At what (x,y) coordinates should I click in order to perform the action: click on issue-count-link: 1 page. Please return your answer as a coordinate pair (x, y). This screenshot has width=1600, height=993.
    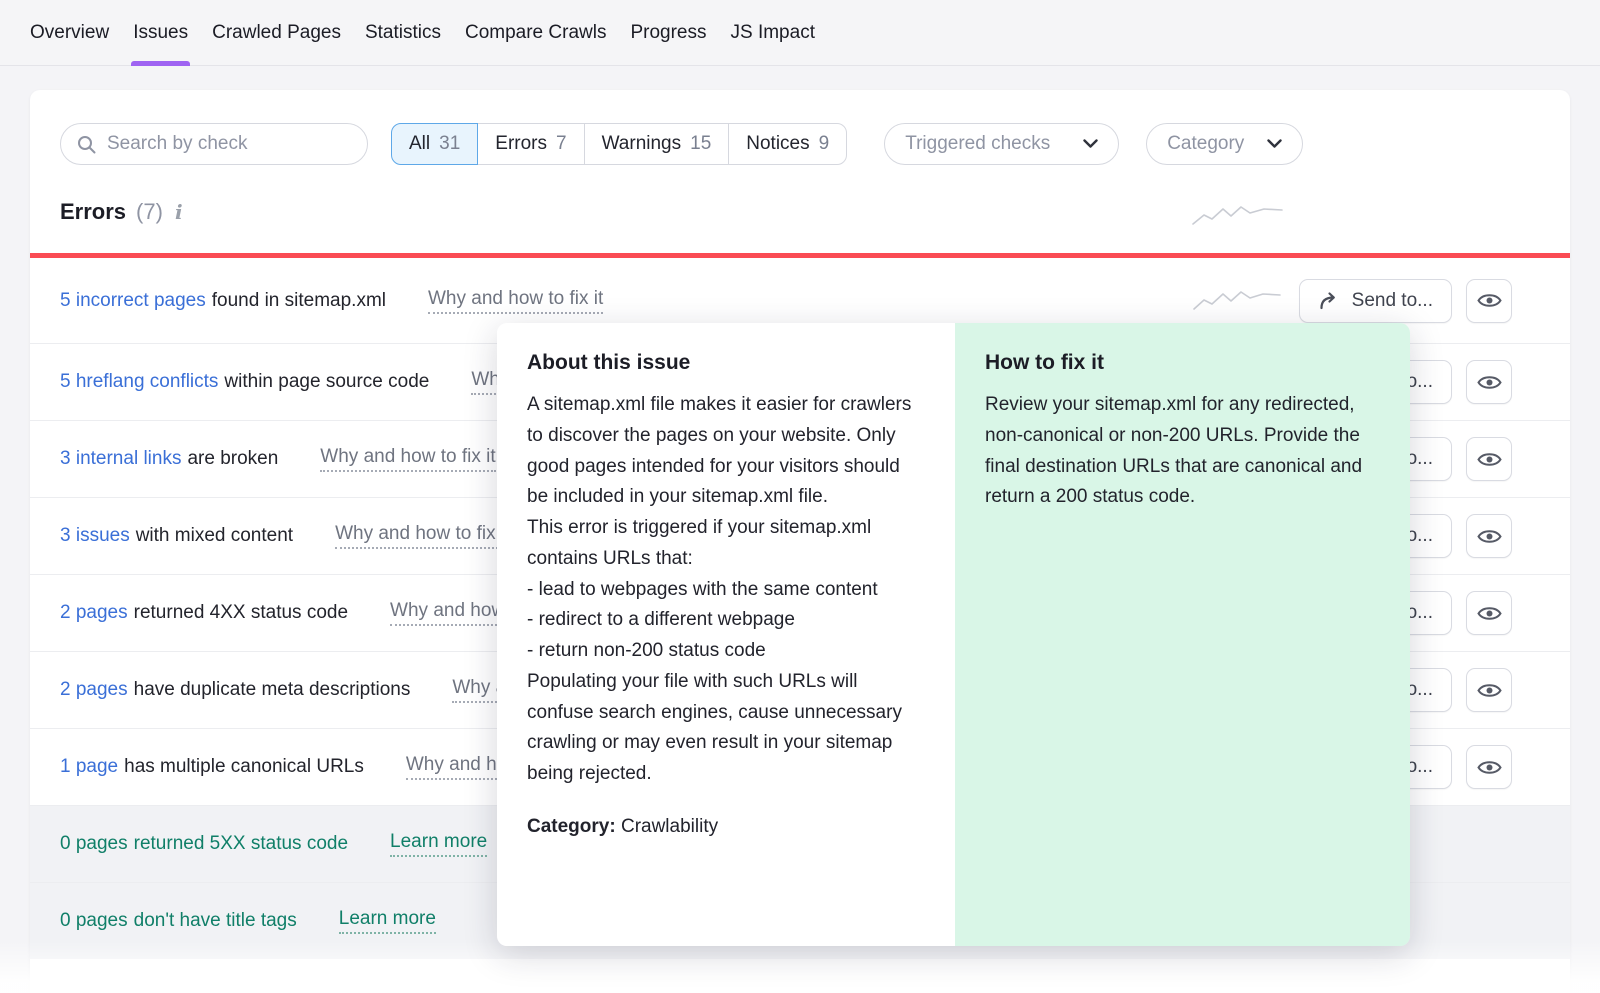
    Looking at the image, I should click on (89, 766).